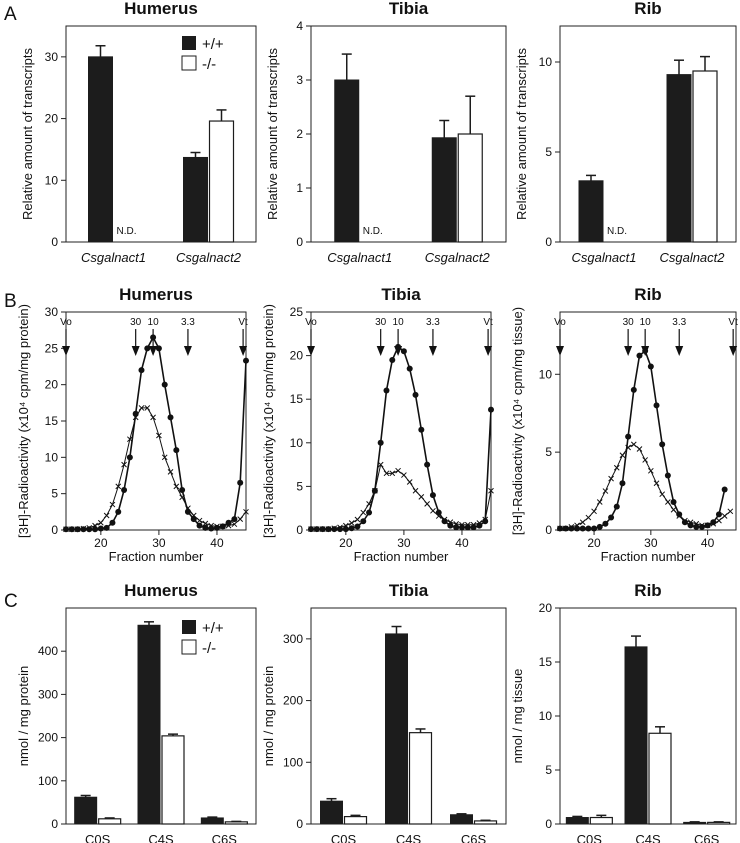 The image size is (740, 843). Describe the element at coordinates (401, 496) in the screenshot. I see `series-line-cross` at that location.